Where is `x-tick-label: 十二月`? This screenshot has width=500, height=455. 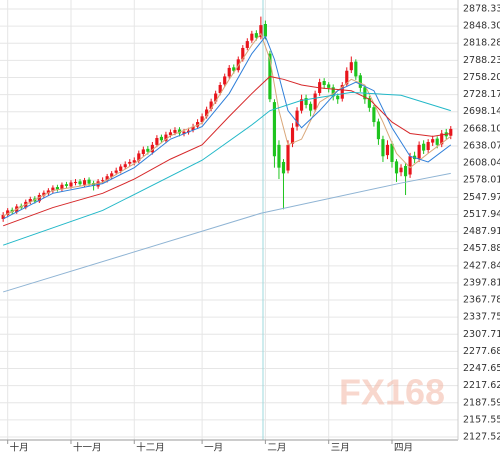 x-tick-label: 十二月 is located at coordinates (150, 448).